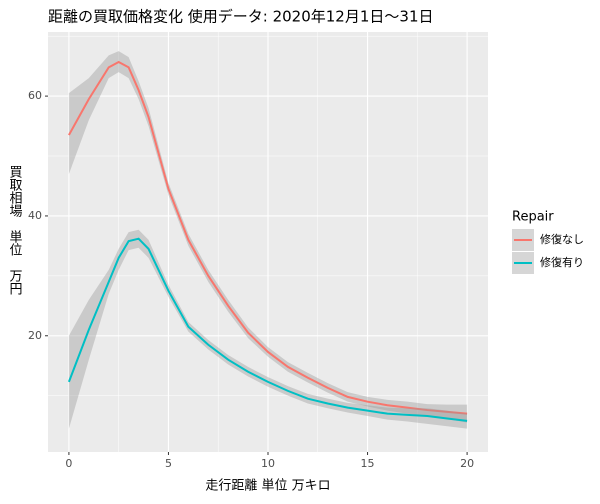 The height and width of the screenshot is (504, 600). What do you see at coordinates (168, 463) in the screenshot?
I see `x-tick-label: 5` at bounding box center [168, 463].